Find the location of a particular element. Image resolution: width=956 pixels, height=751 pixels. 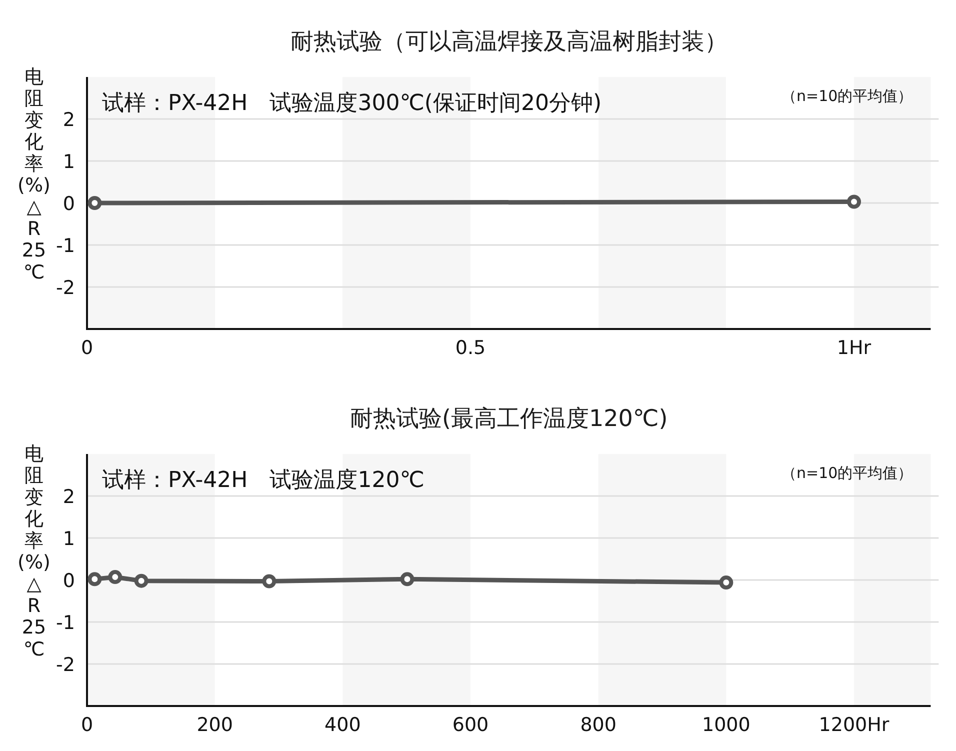

x-tick: 600 is located at coordinates (470, 725).